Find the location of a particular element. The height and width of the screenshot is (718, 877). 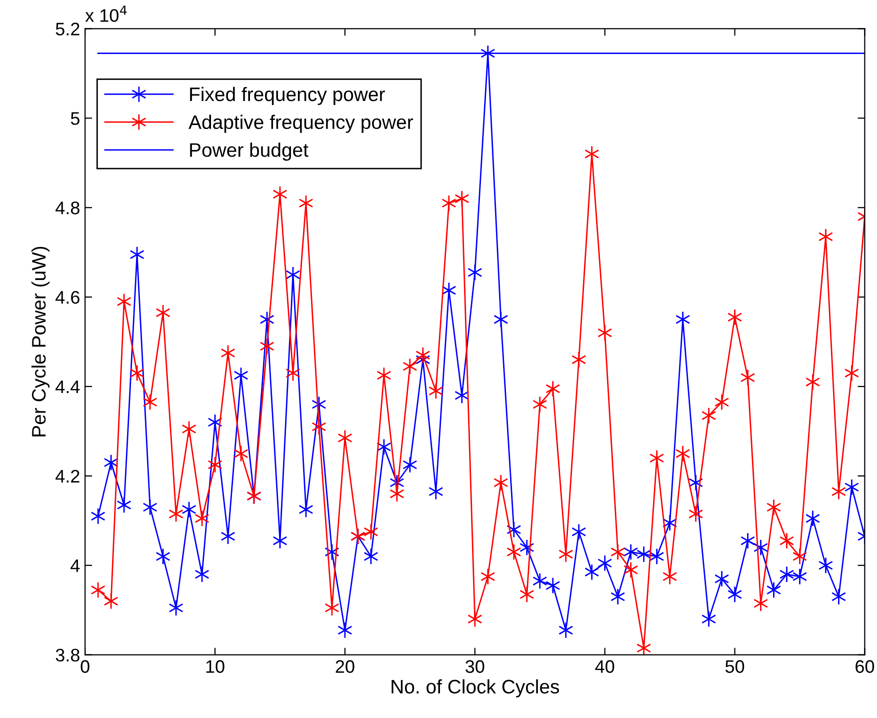

y-axis-title: Per Cycle Power (uW) is located at coordinates (40, 341).